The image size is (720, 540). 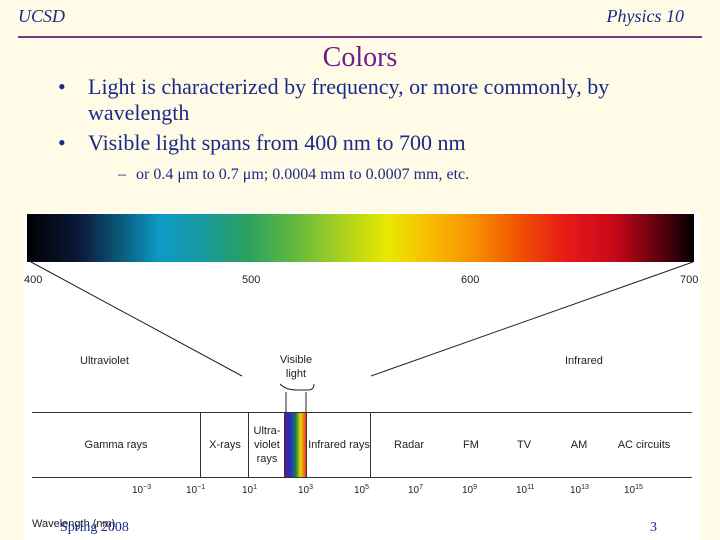 I want to click on infrared-label: Infrared, so click(x=584, y=361).